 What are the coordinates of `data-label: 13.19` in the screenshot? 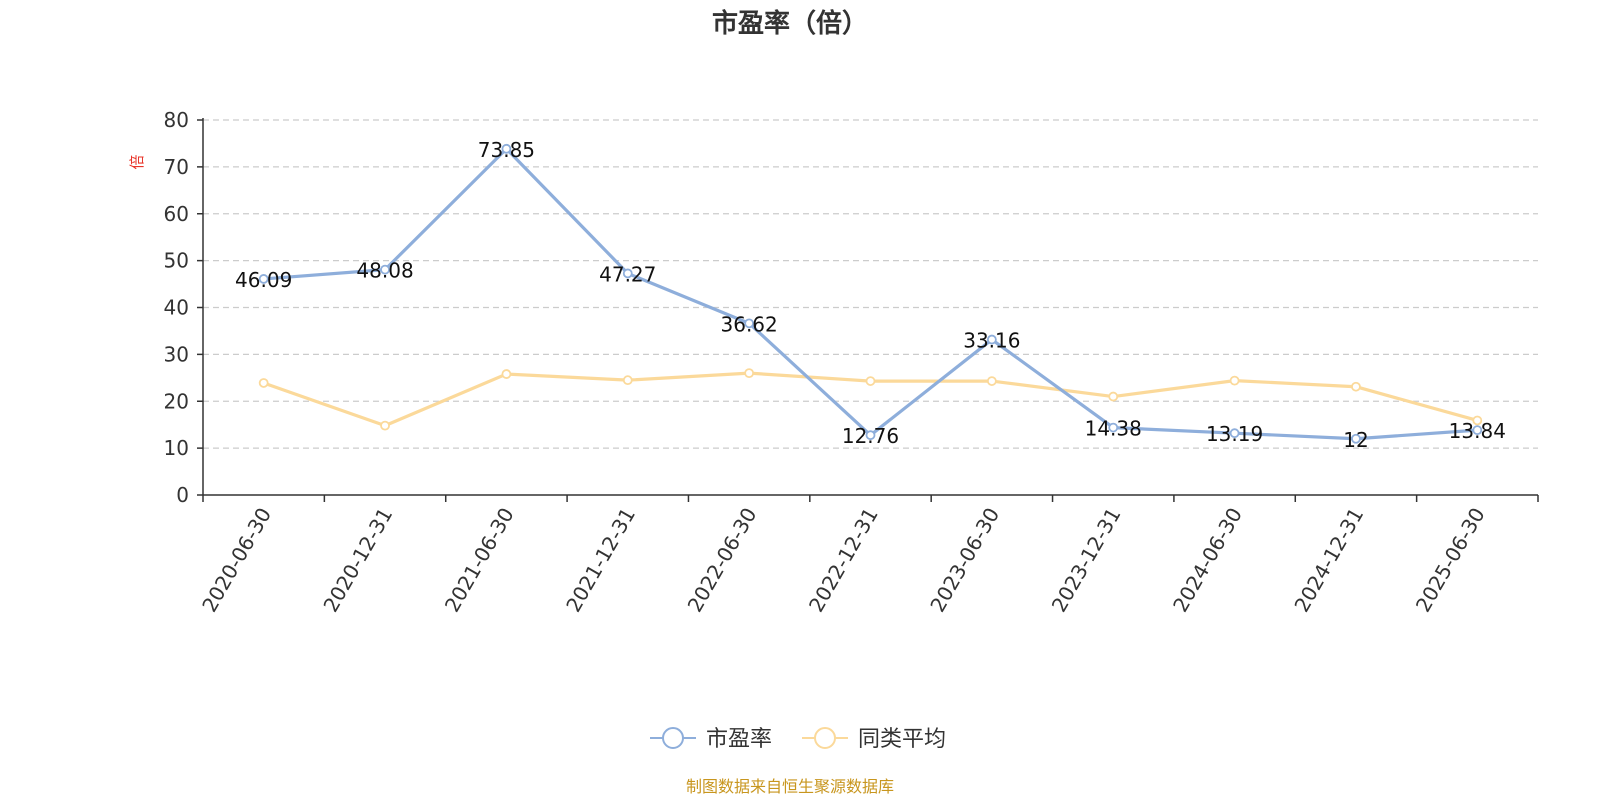 It's located at (1234, 434).